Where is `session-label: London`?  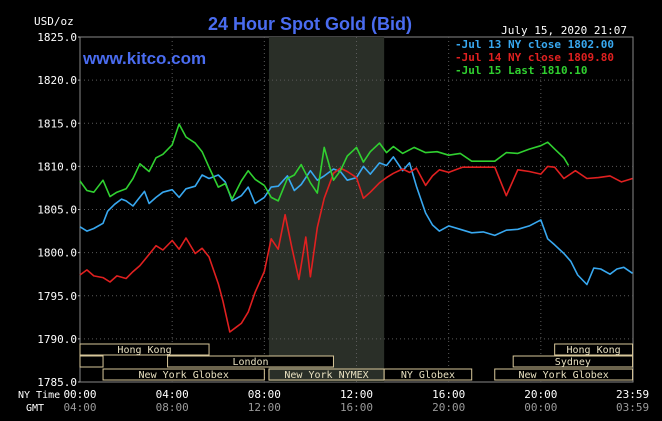
session-label: London is located at coordinates (250, 362).